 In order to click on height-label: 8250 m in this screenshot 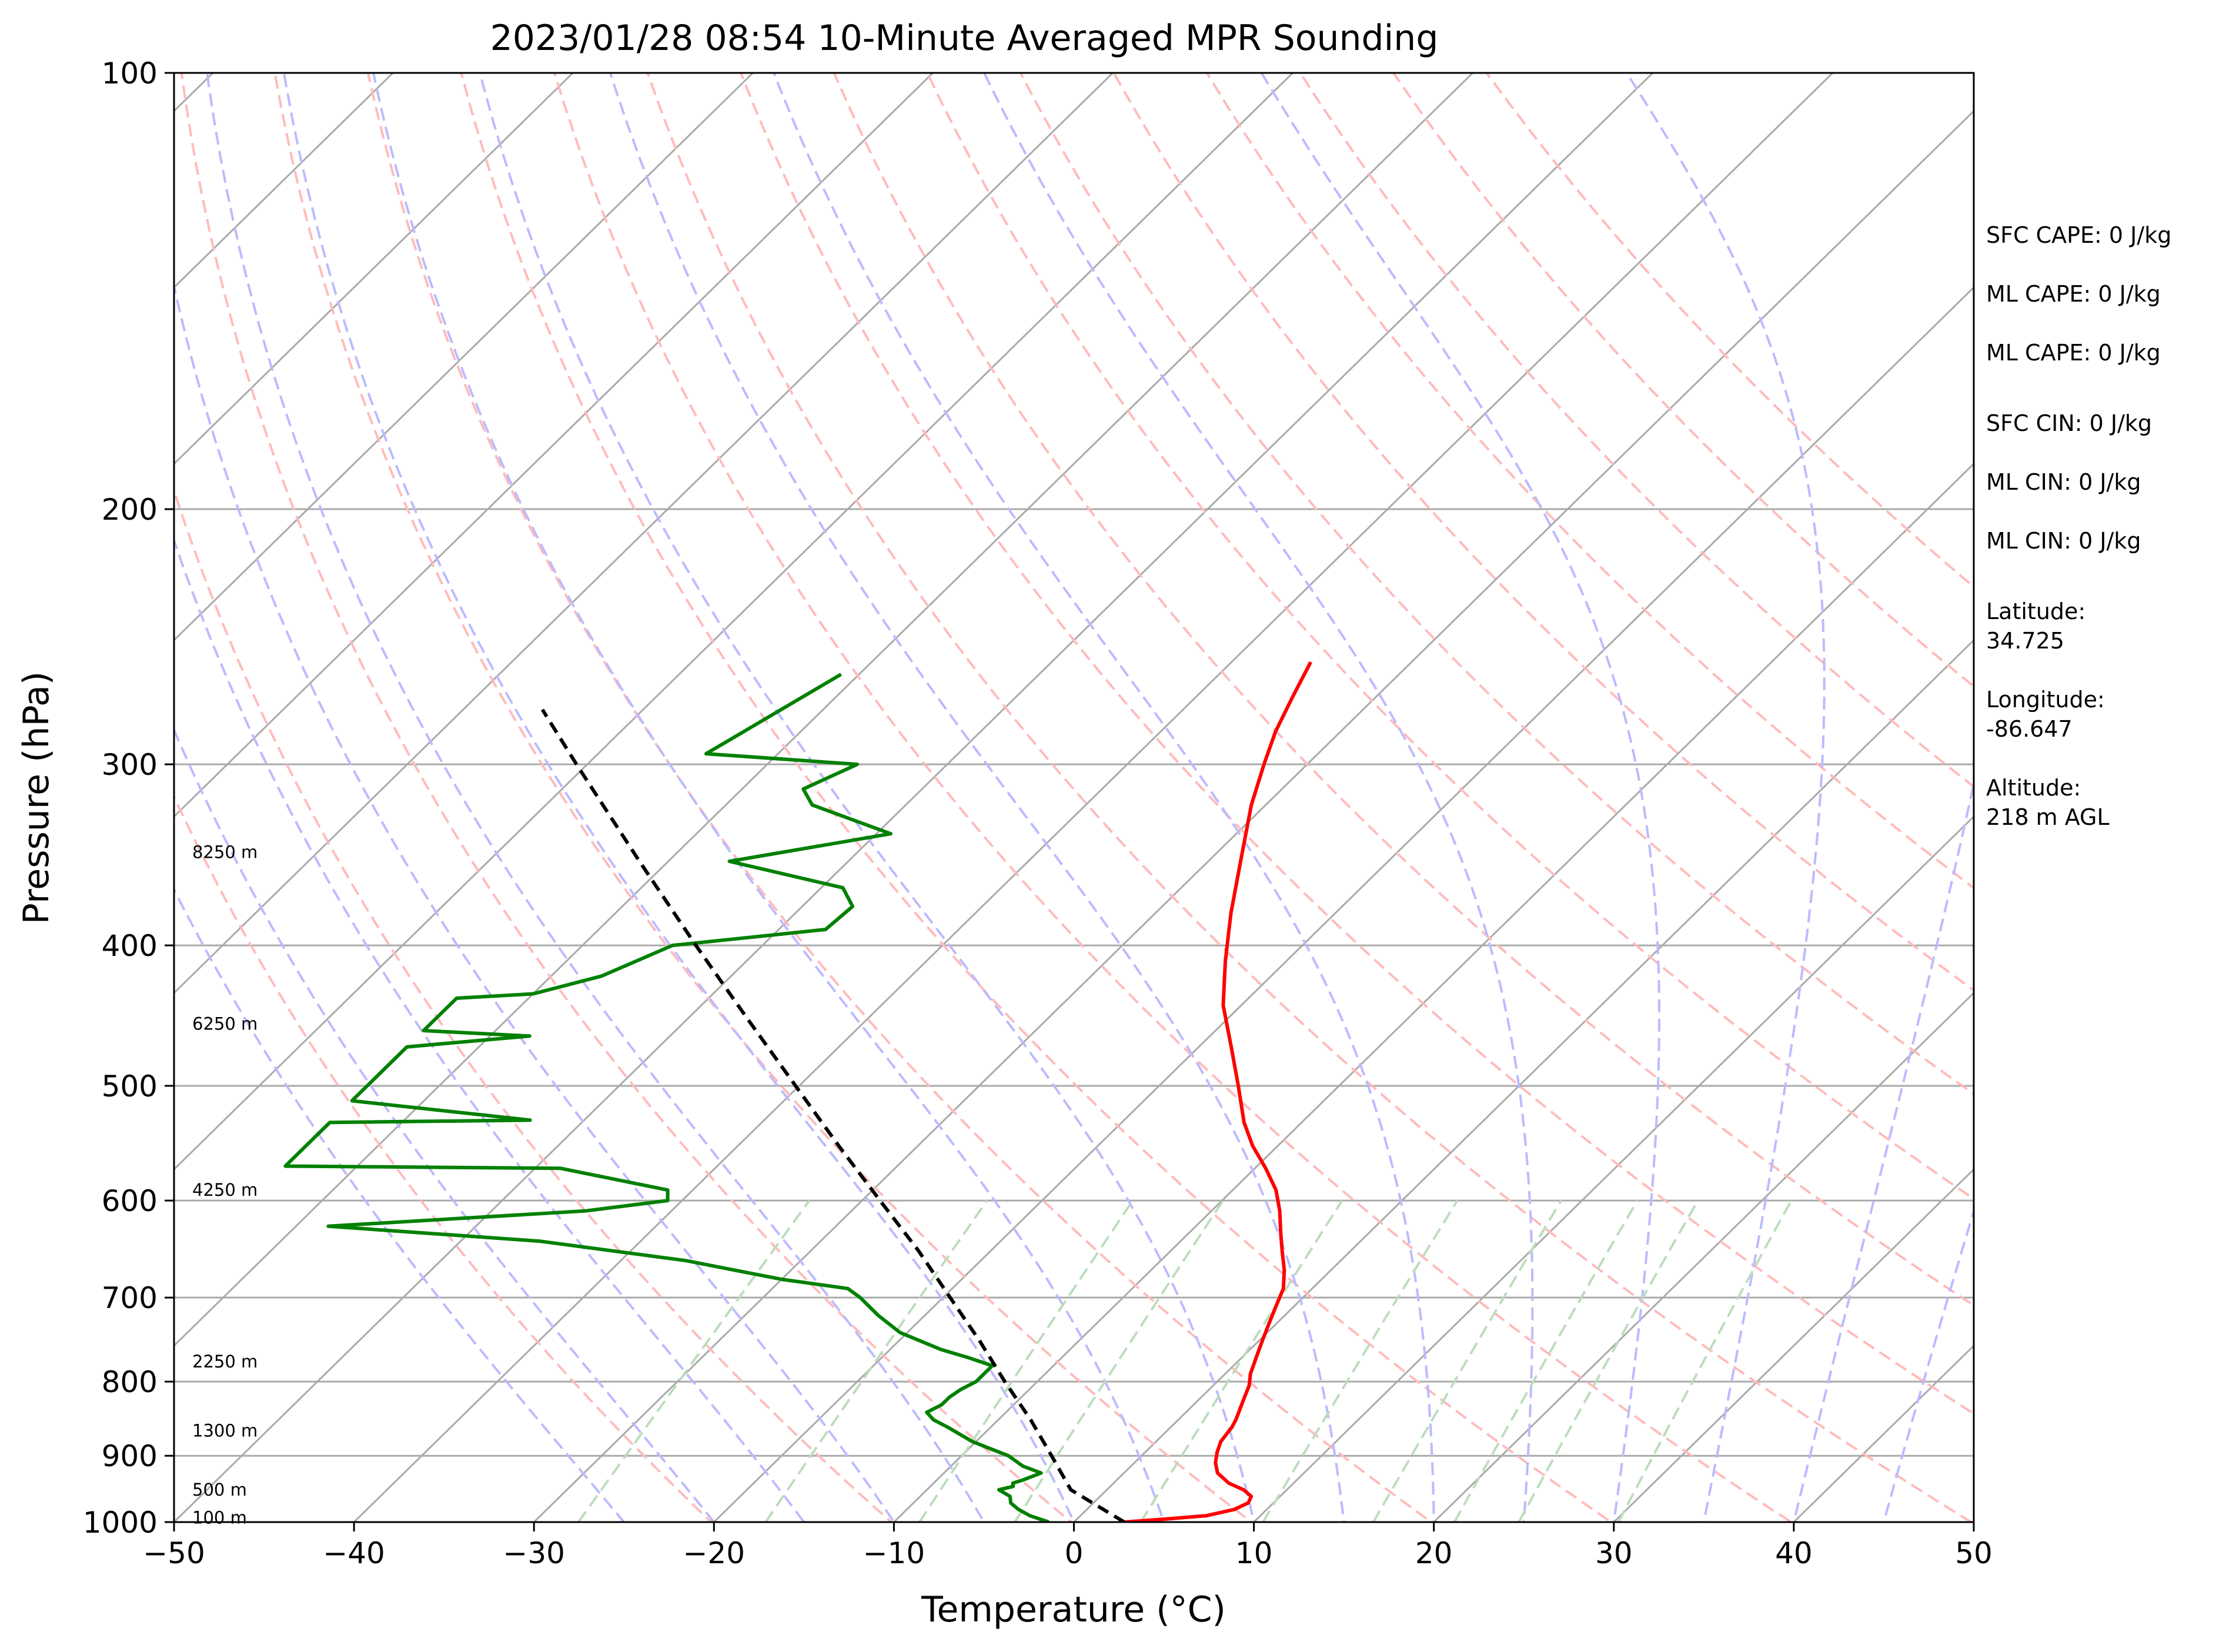, I will do `click(225, 852)`.